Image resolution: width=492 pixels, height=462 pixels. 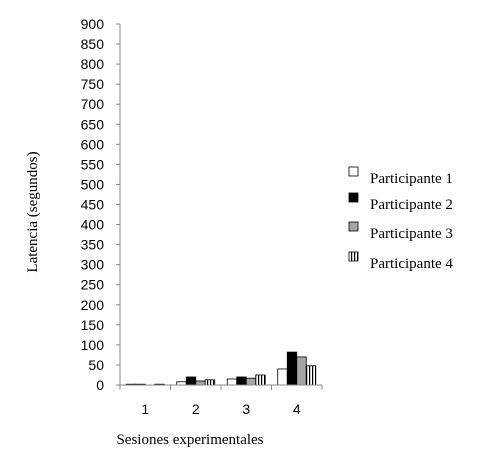 I want to click on y-axis-label: Latencia (segundos), so click(x=33, y=211).